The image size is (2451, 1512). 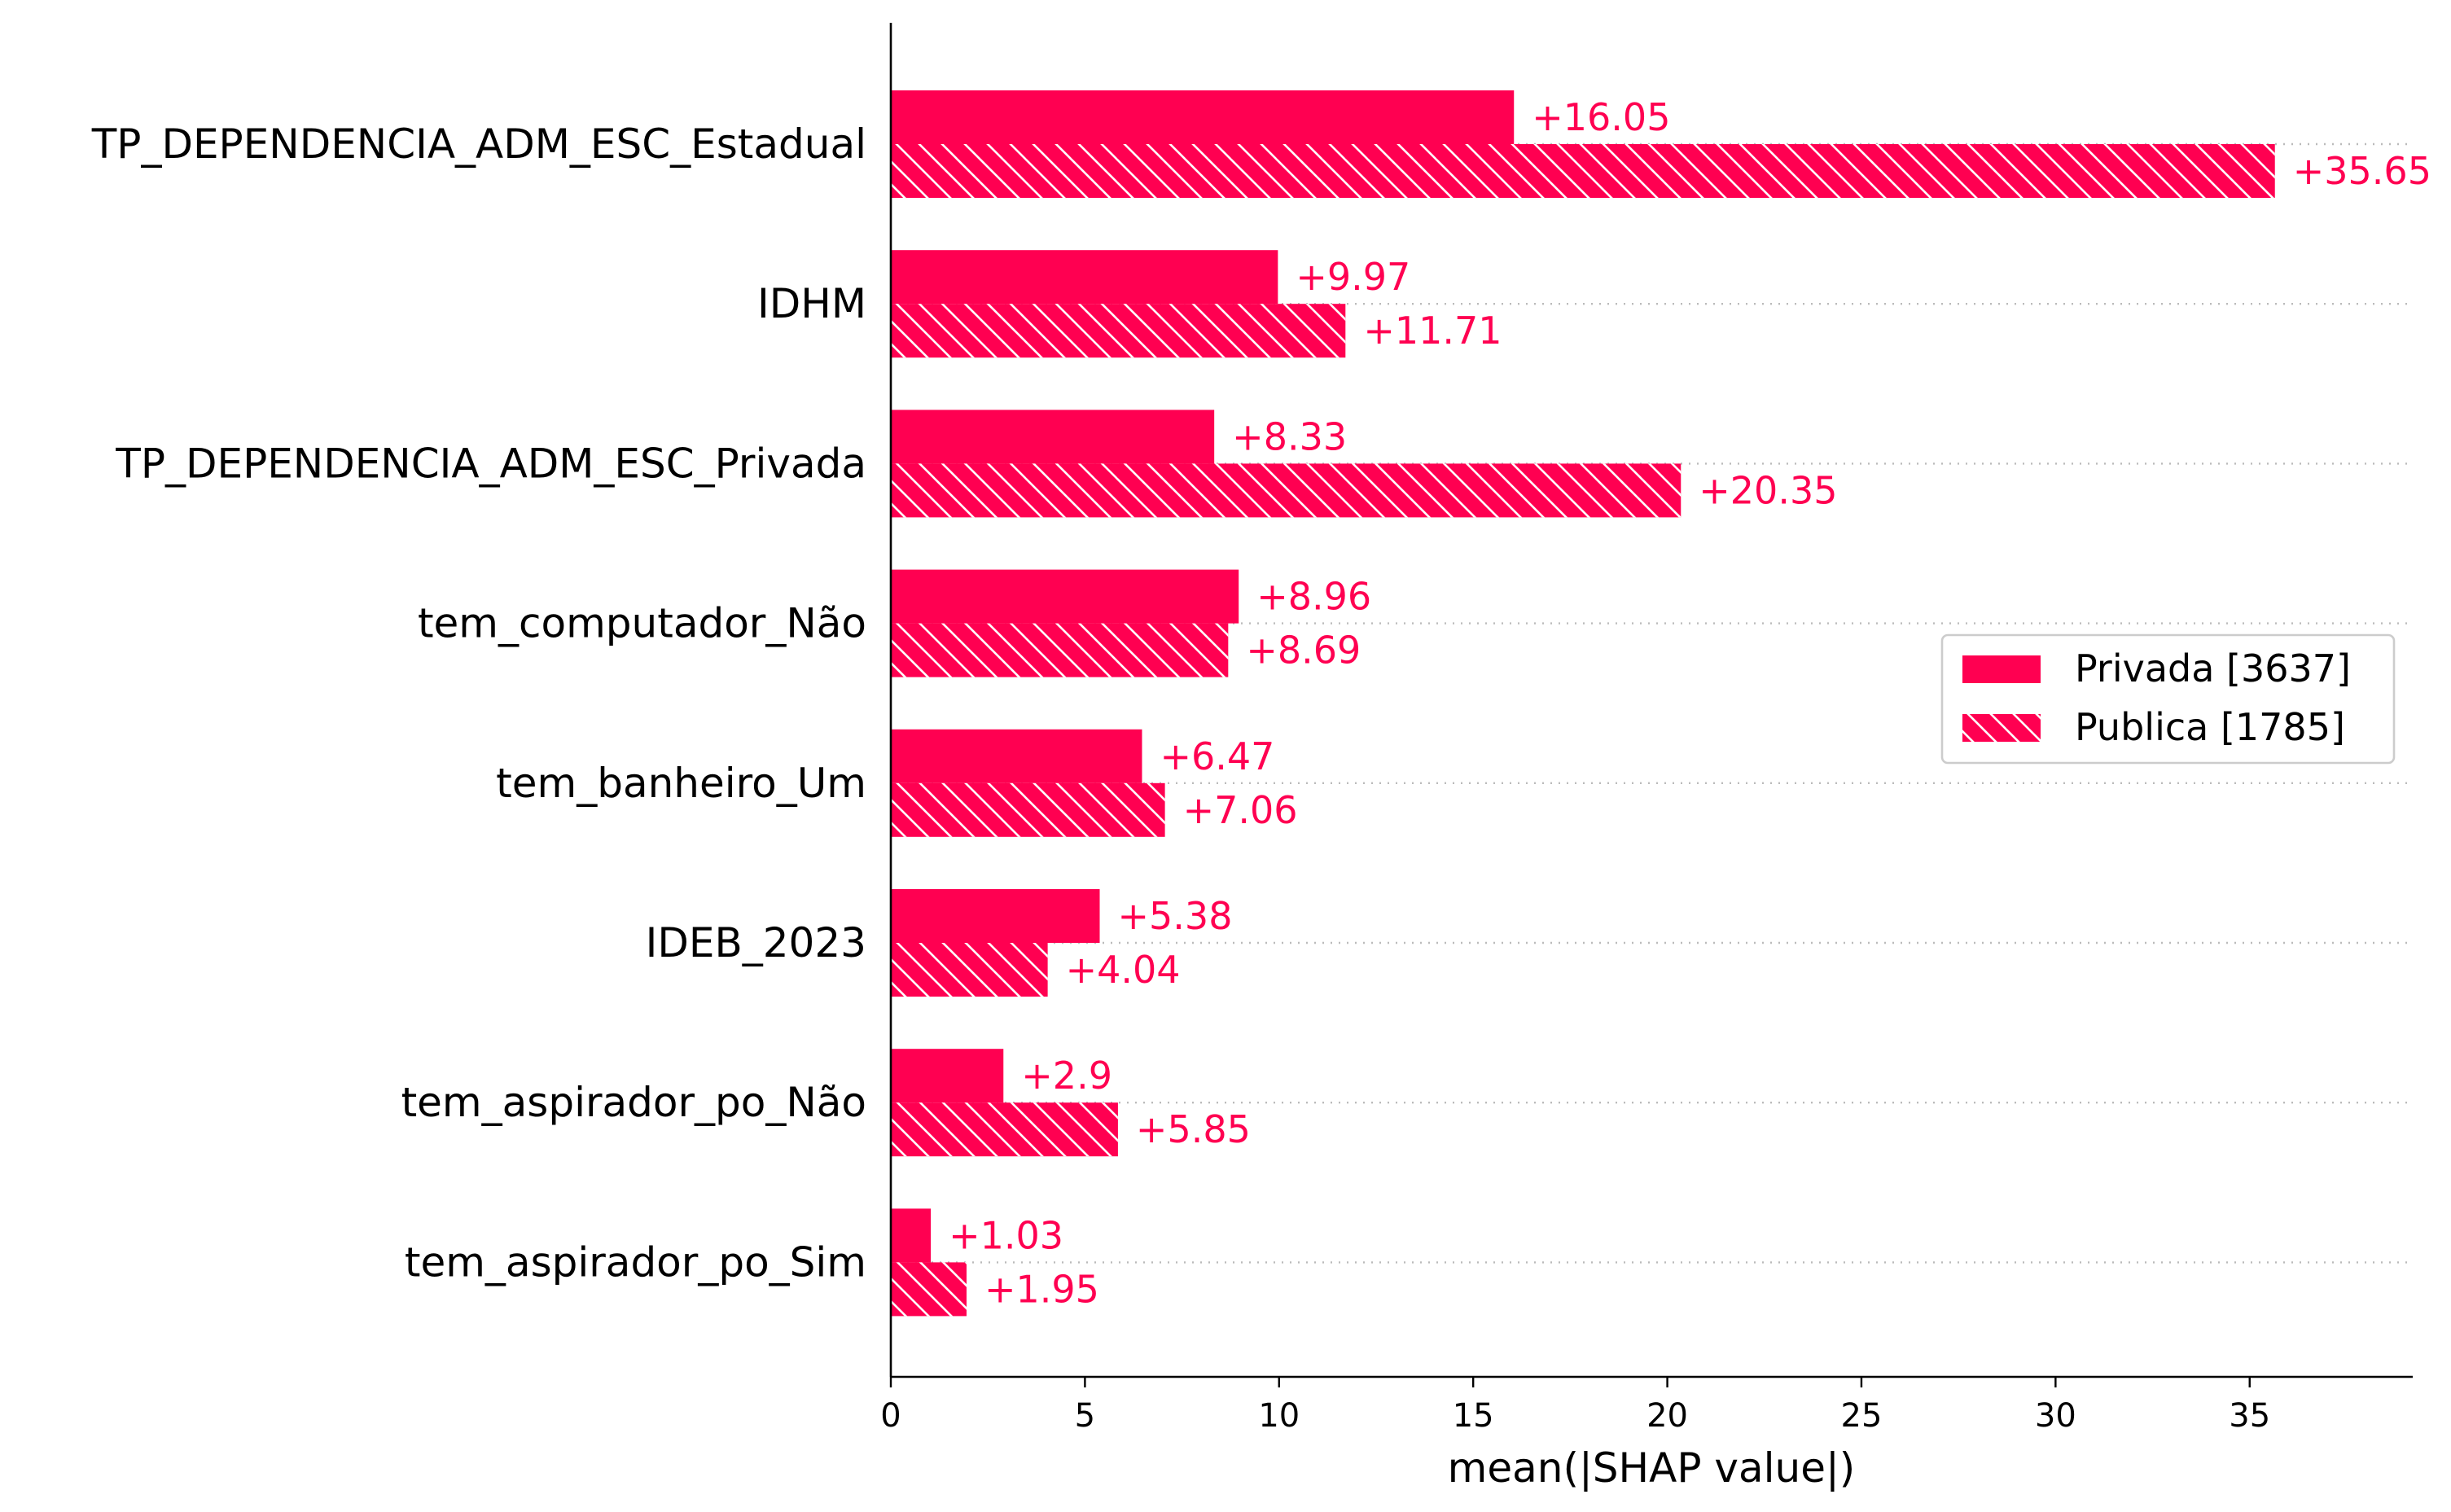 What do you see at coordinates (642, 624) in the screenshot?
I see `y-category-label: tem_computador_Não` at bounding box center [642, 624].